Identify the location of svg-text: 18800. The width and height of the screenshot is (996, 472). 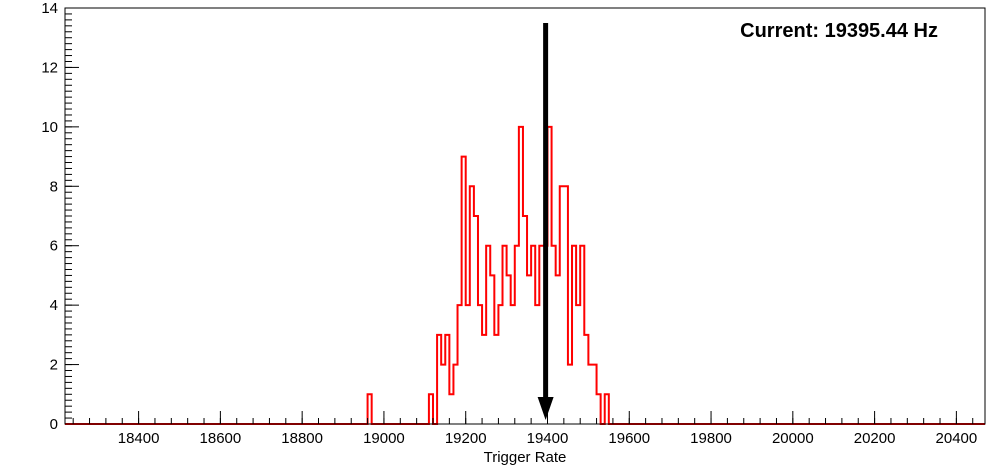
(302, 438).